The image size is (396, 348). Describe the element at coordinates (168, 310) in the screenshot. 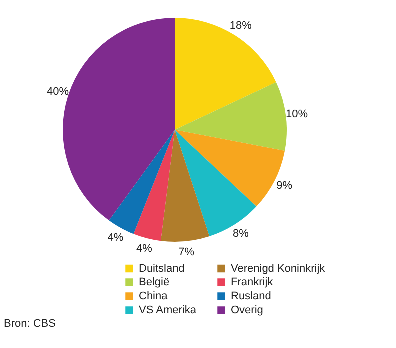

I see `legend-label: VS Amerika` at that location.